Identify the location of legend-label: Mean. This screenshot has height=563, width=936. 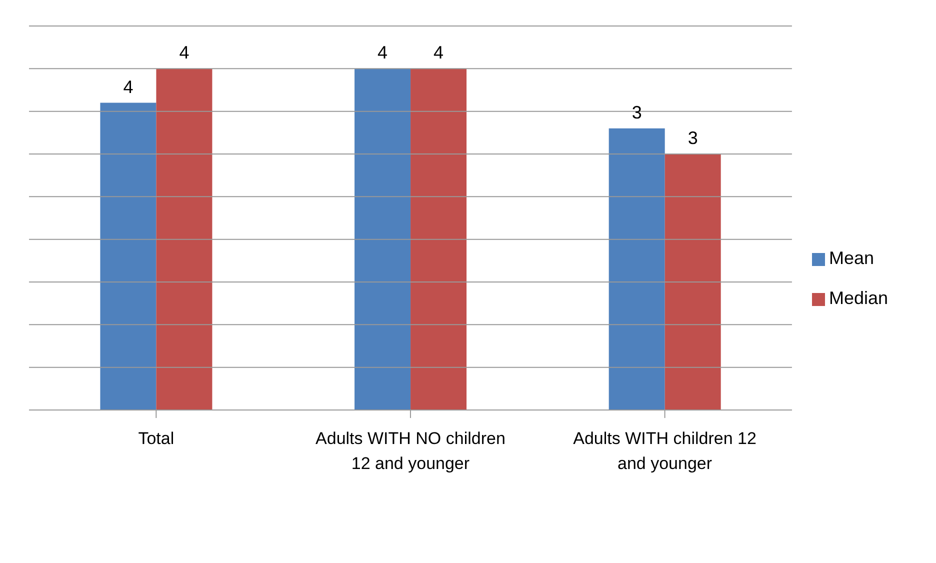
(851, 258).